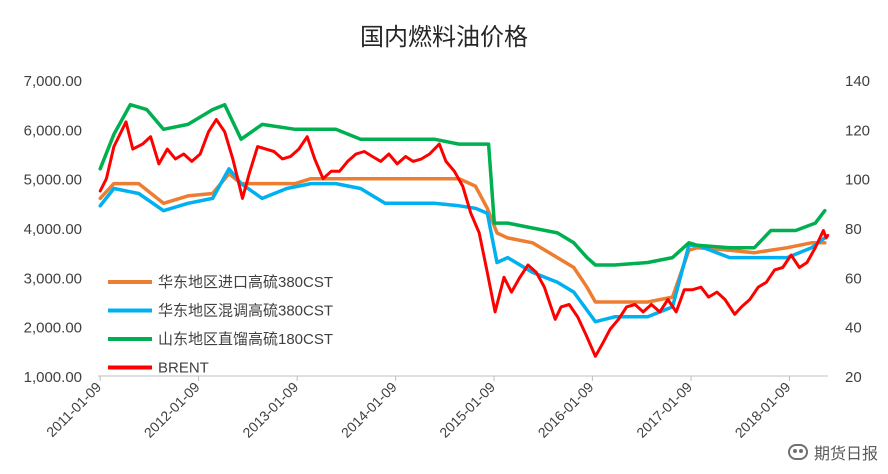  What do you see at coordinates (183, 368) in the screenshot?
I see `legend-label-4: BRENT` at bounding box center [183, 368].